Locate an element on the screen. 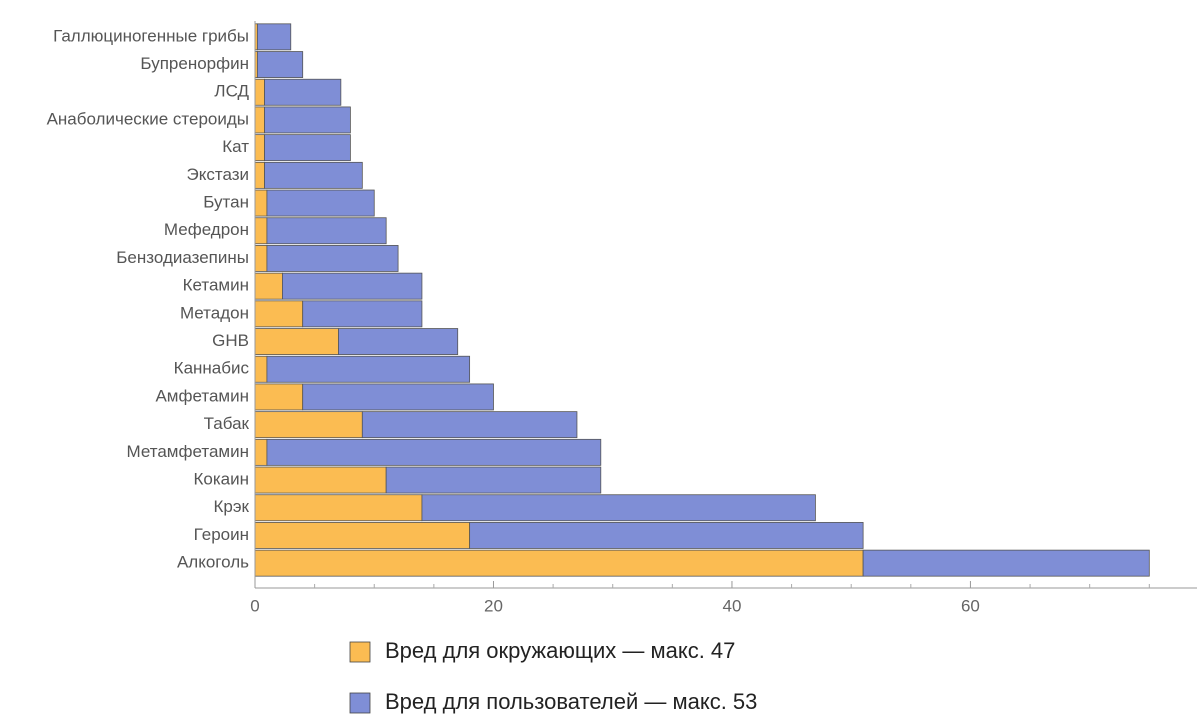  legend-label: Вред для окружающих — макс. 47 is located at coordinates (560, 650).